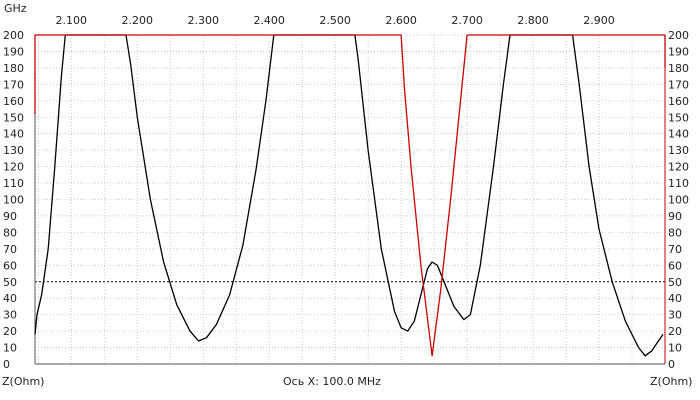 This screenshot has height=400, width=700. Describe the element at coordinates (203, 20) in the screenshot. I see `x-tick-label: 2.300` at that location.